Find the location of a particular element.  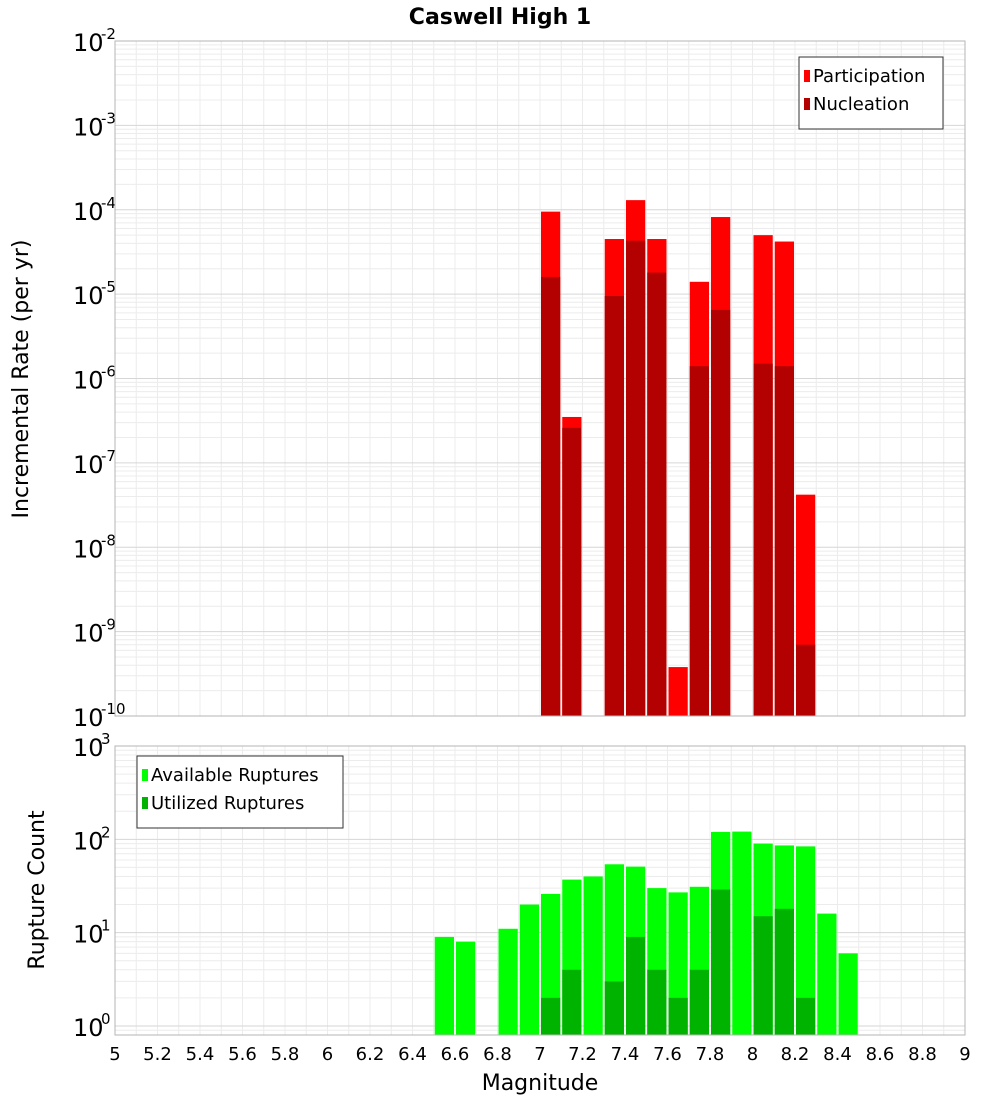

legend-label: Nucleation is located at coordinates (861, 104).